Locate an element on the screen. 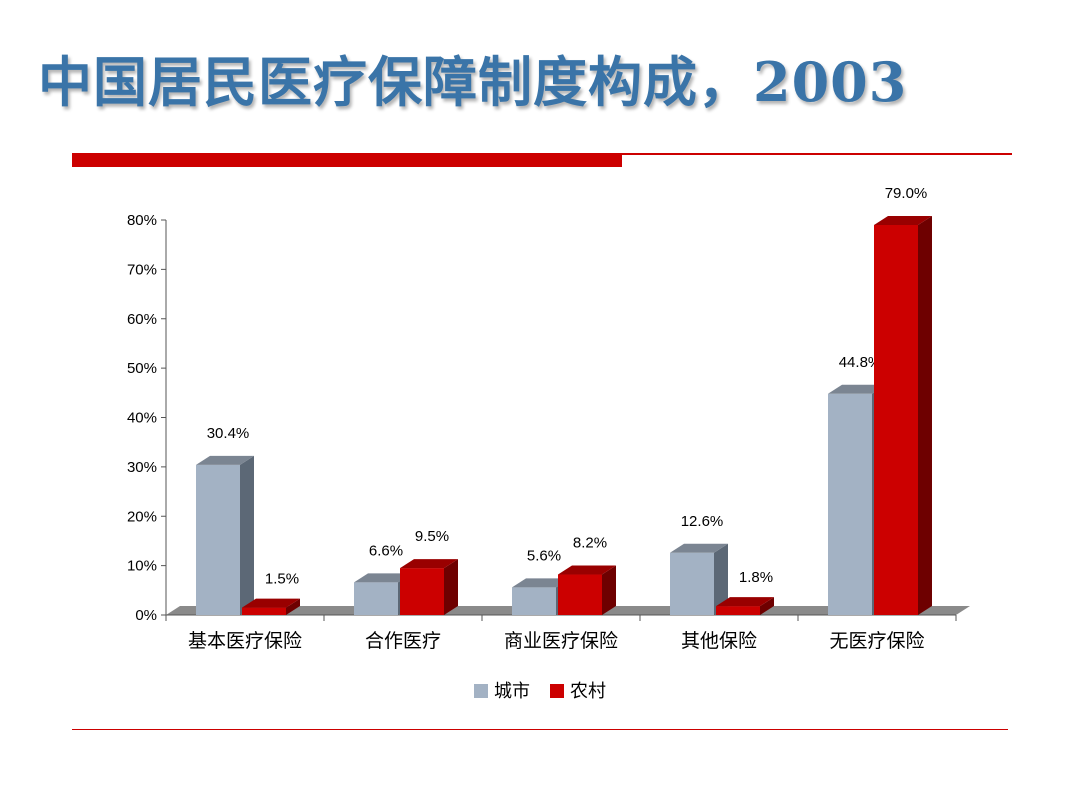 The image size is (1080, 810). data-label: 30.4% is located at coordinates (228, 433).